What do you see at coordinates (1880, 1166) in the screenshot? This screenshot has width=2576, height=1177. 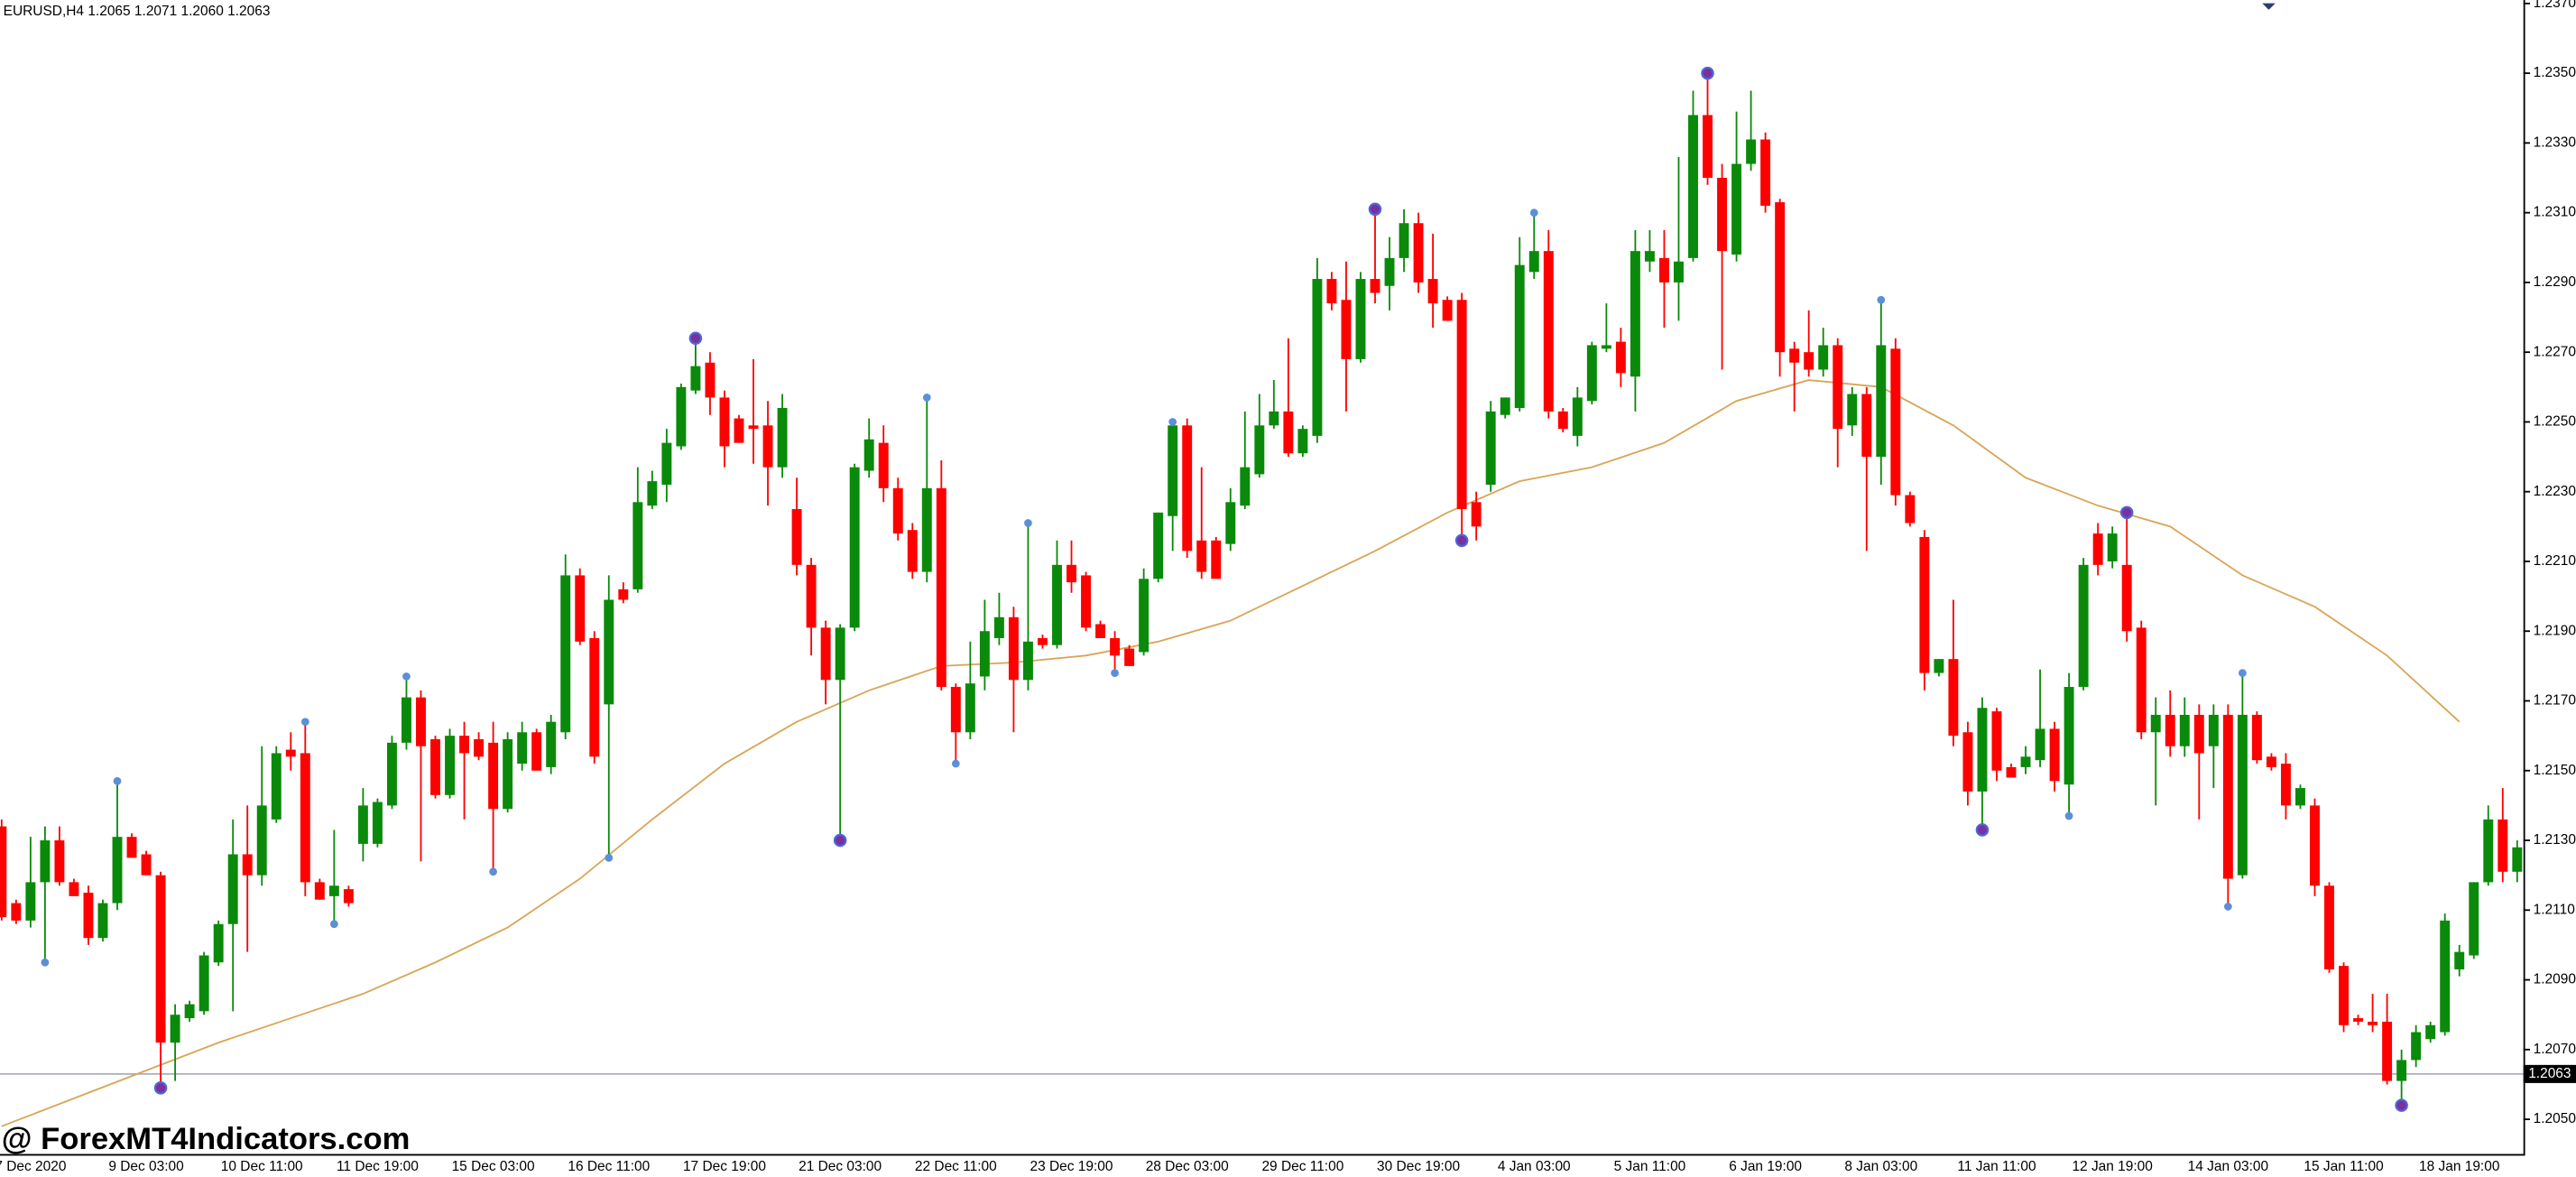 I see `x-tick-label: 8 Jan 03:00` at bounding box center [1880, 1166].